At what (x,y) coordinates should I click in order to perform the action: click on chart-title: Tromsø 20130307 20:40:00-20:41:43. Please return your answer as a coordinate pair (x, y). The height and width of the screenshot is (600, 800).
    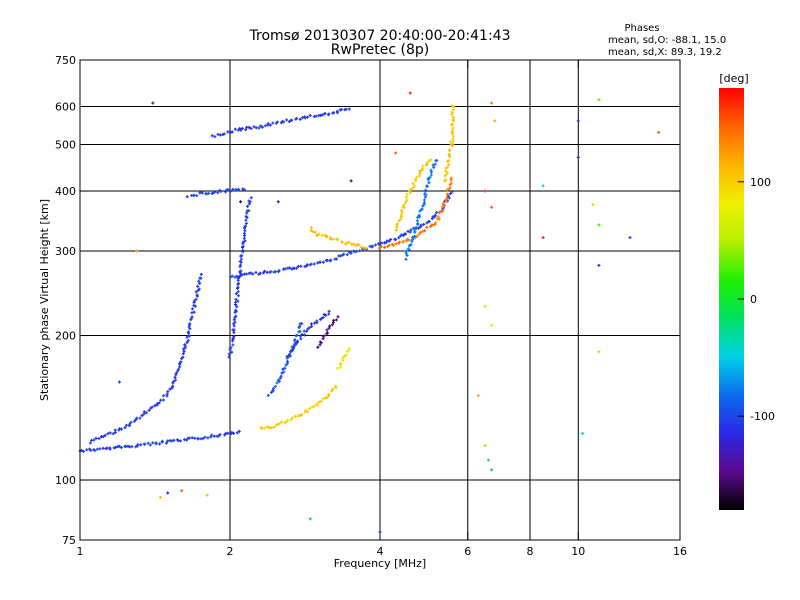
    Looking at the image, I should click on (380, 36).